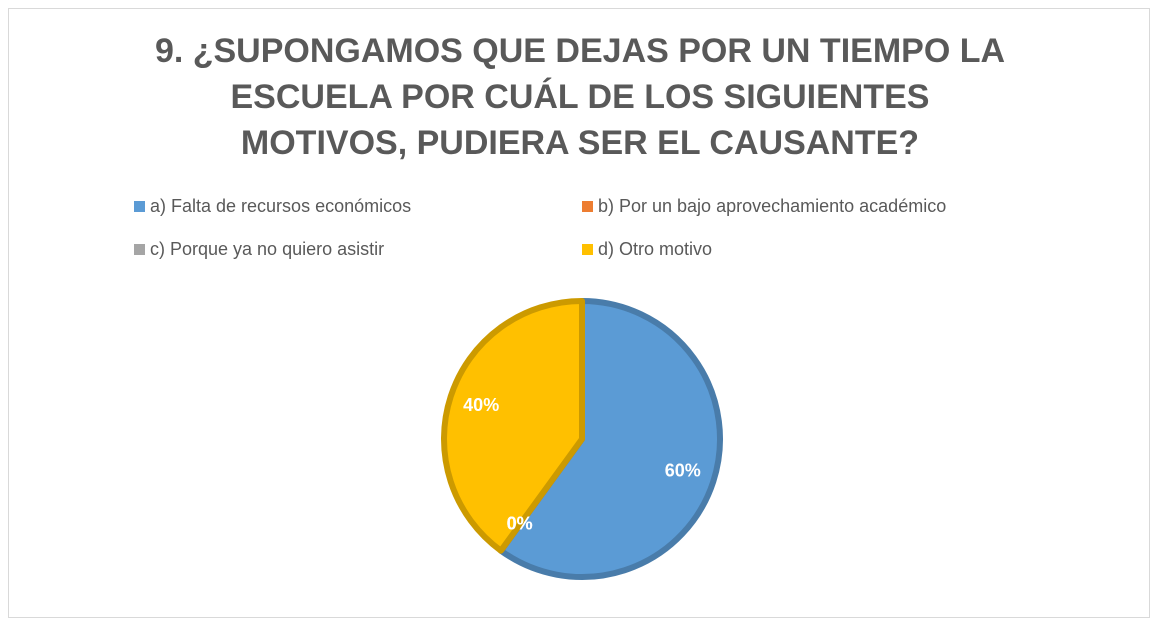 The height and width of the screenshot is (618, 1160). Describe the element at coordinates (655, 249) in the screenshot. I see `legend-label: d) Otro motivo` at that location.